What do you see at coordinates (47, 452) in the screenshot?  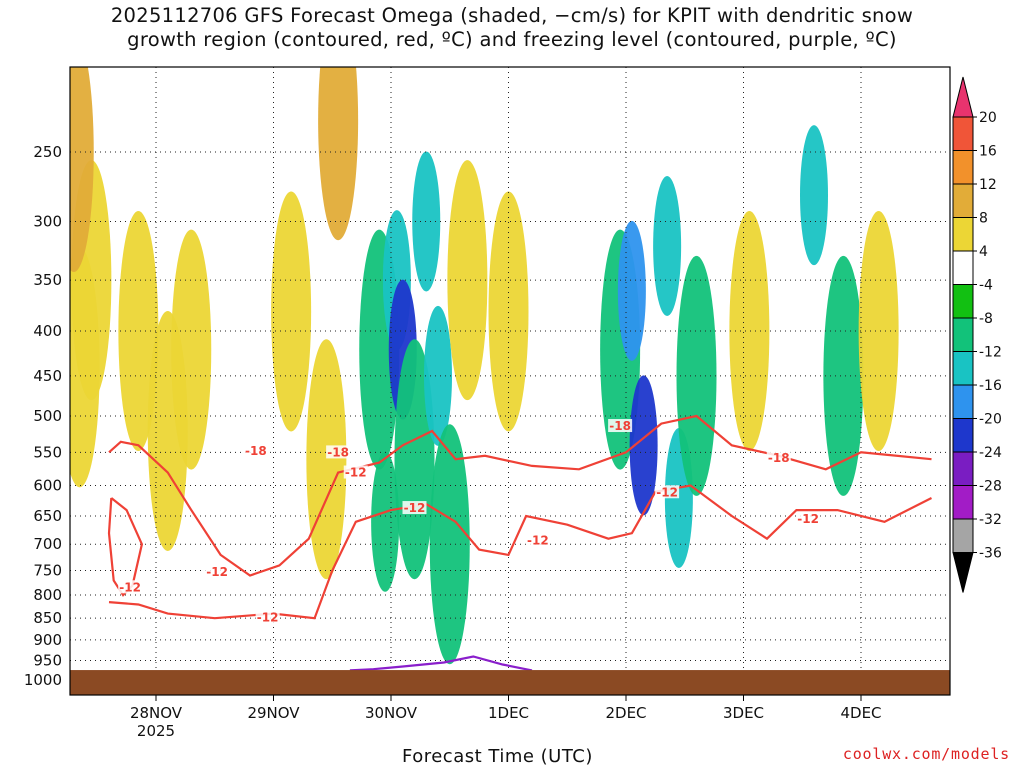 I see `y-tick-label: 550` at bounding box center [47, 452].